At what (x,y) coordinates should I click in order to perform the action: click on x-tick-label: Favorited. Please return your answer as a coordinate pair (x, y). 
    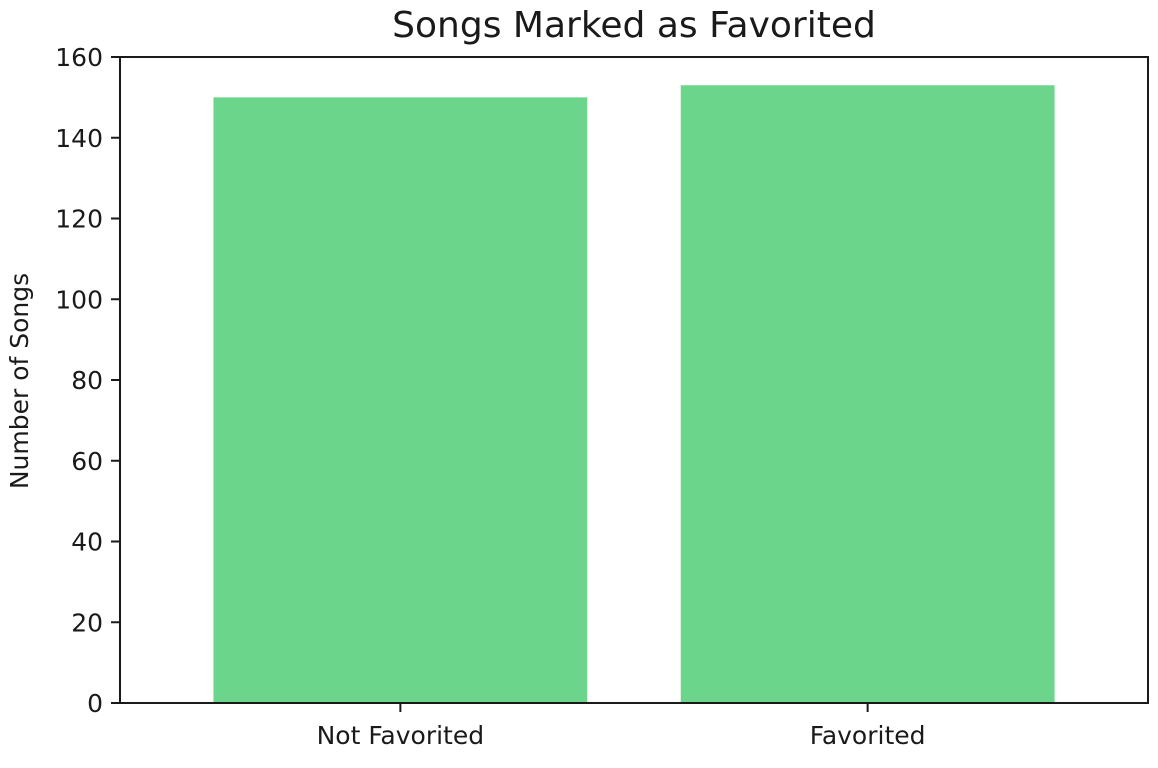
    Looking at the image, I should click on (868, 735).